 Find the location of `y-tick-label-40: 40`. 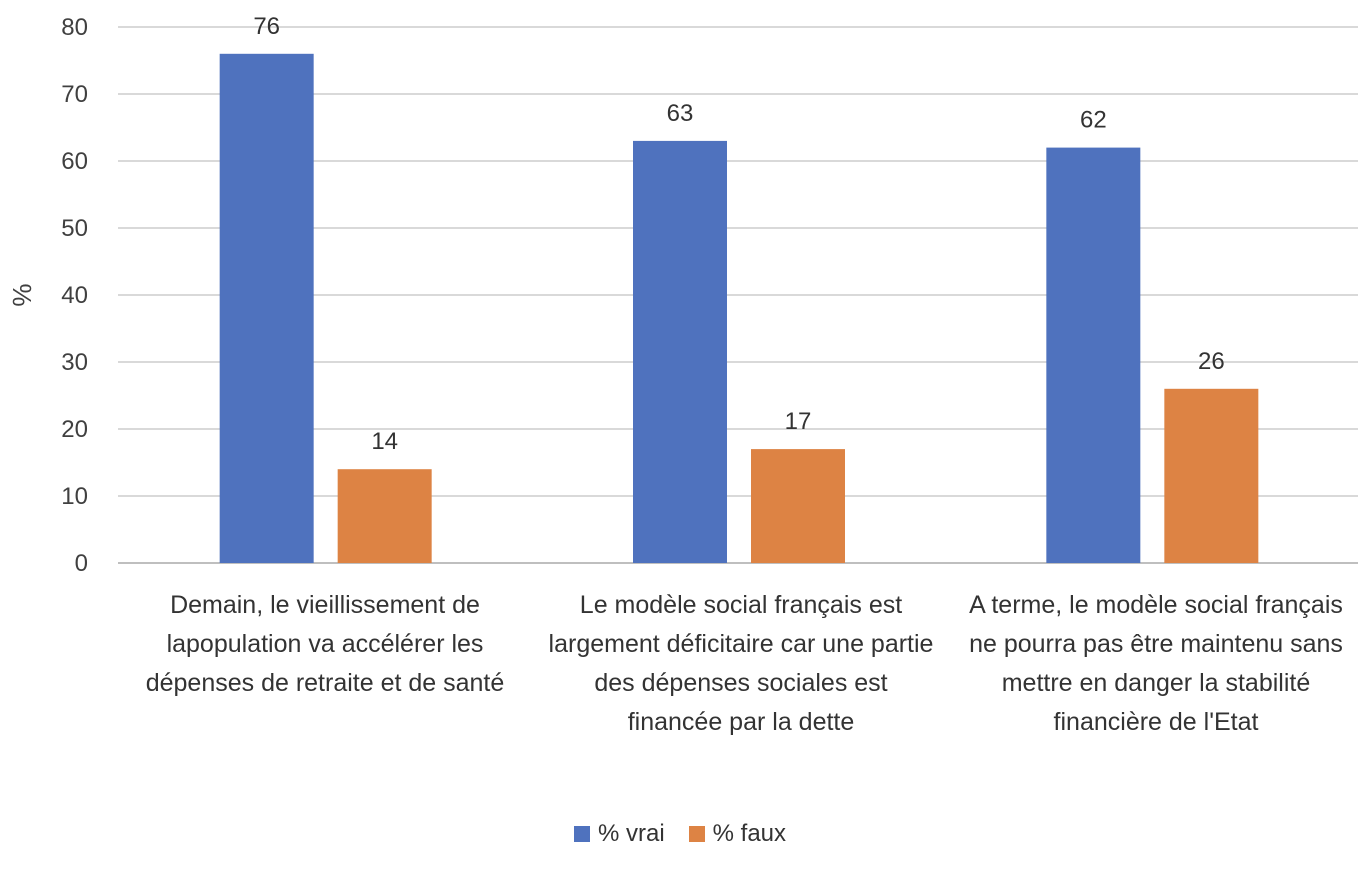

y-tick-label-40: 40 is located at coordinates (74, 295).